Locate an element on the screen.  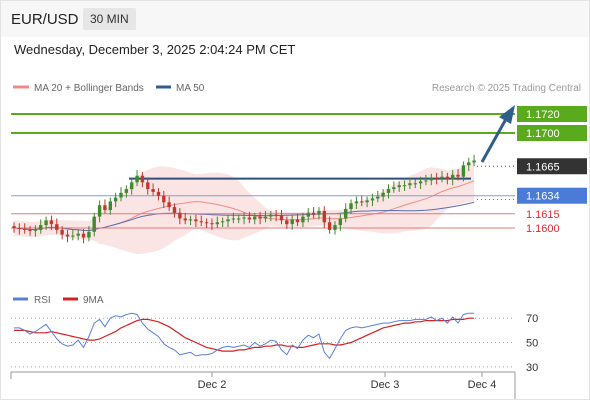
projection-arrow-shaft is located at coordinates (494, 140).